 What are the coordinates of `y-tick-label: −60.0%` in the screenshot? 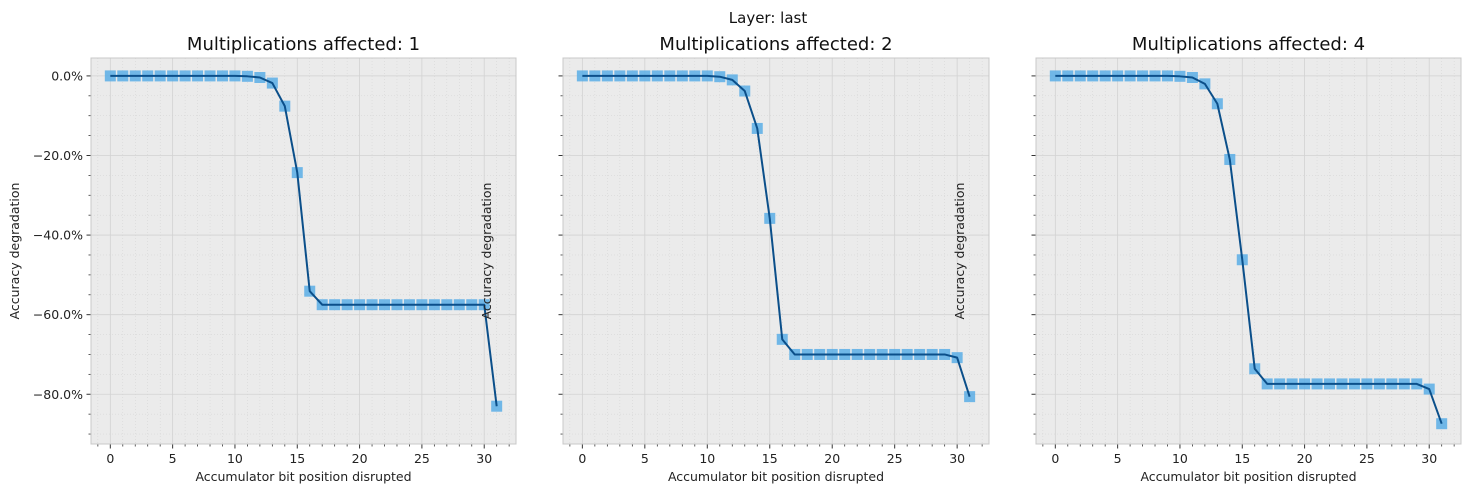 It's located at (58, 314).